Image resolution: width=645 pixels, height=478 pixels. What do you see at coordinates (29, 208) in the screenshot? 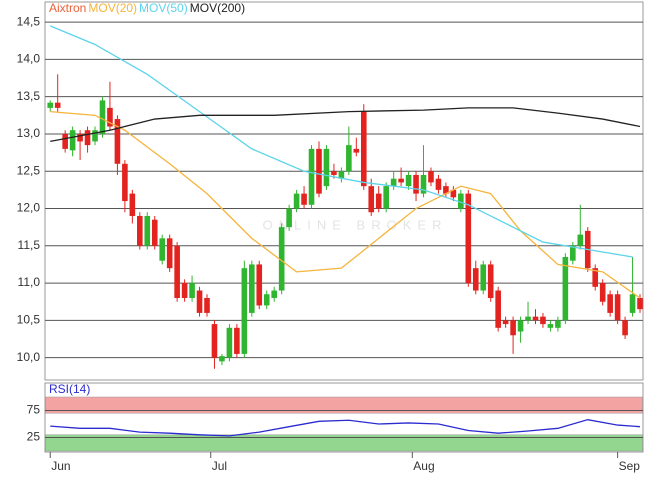
I see `y-tick-label: 12,0` at bounding box center [29, 208].